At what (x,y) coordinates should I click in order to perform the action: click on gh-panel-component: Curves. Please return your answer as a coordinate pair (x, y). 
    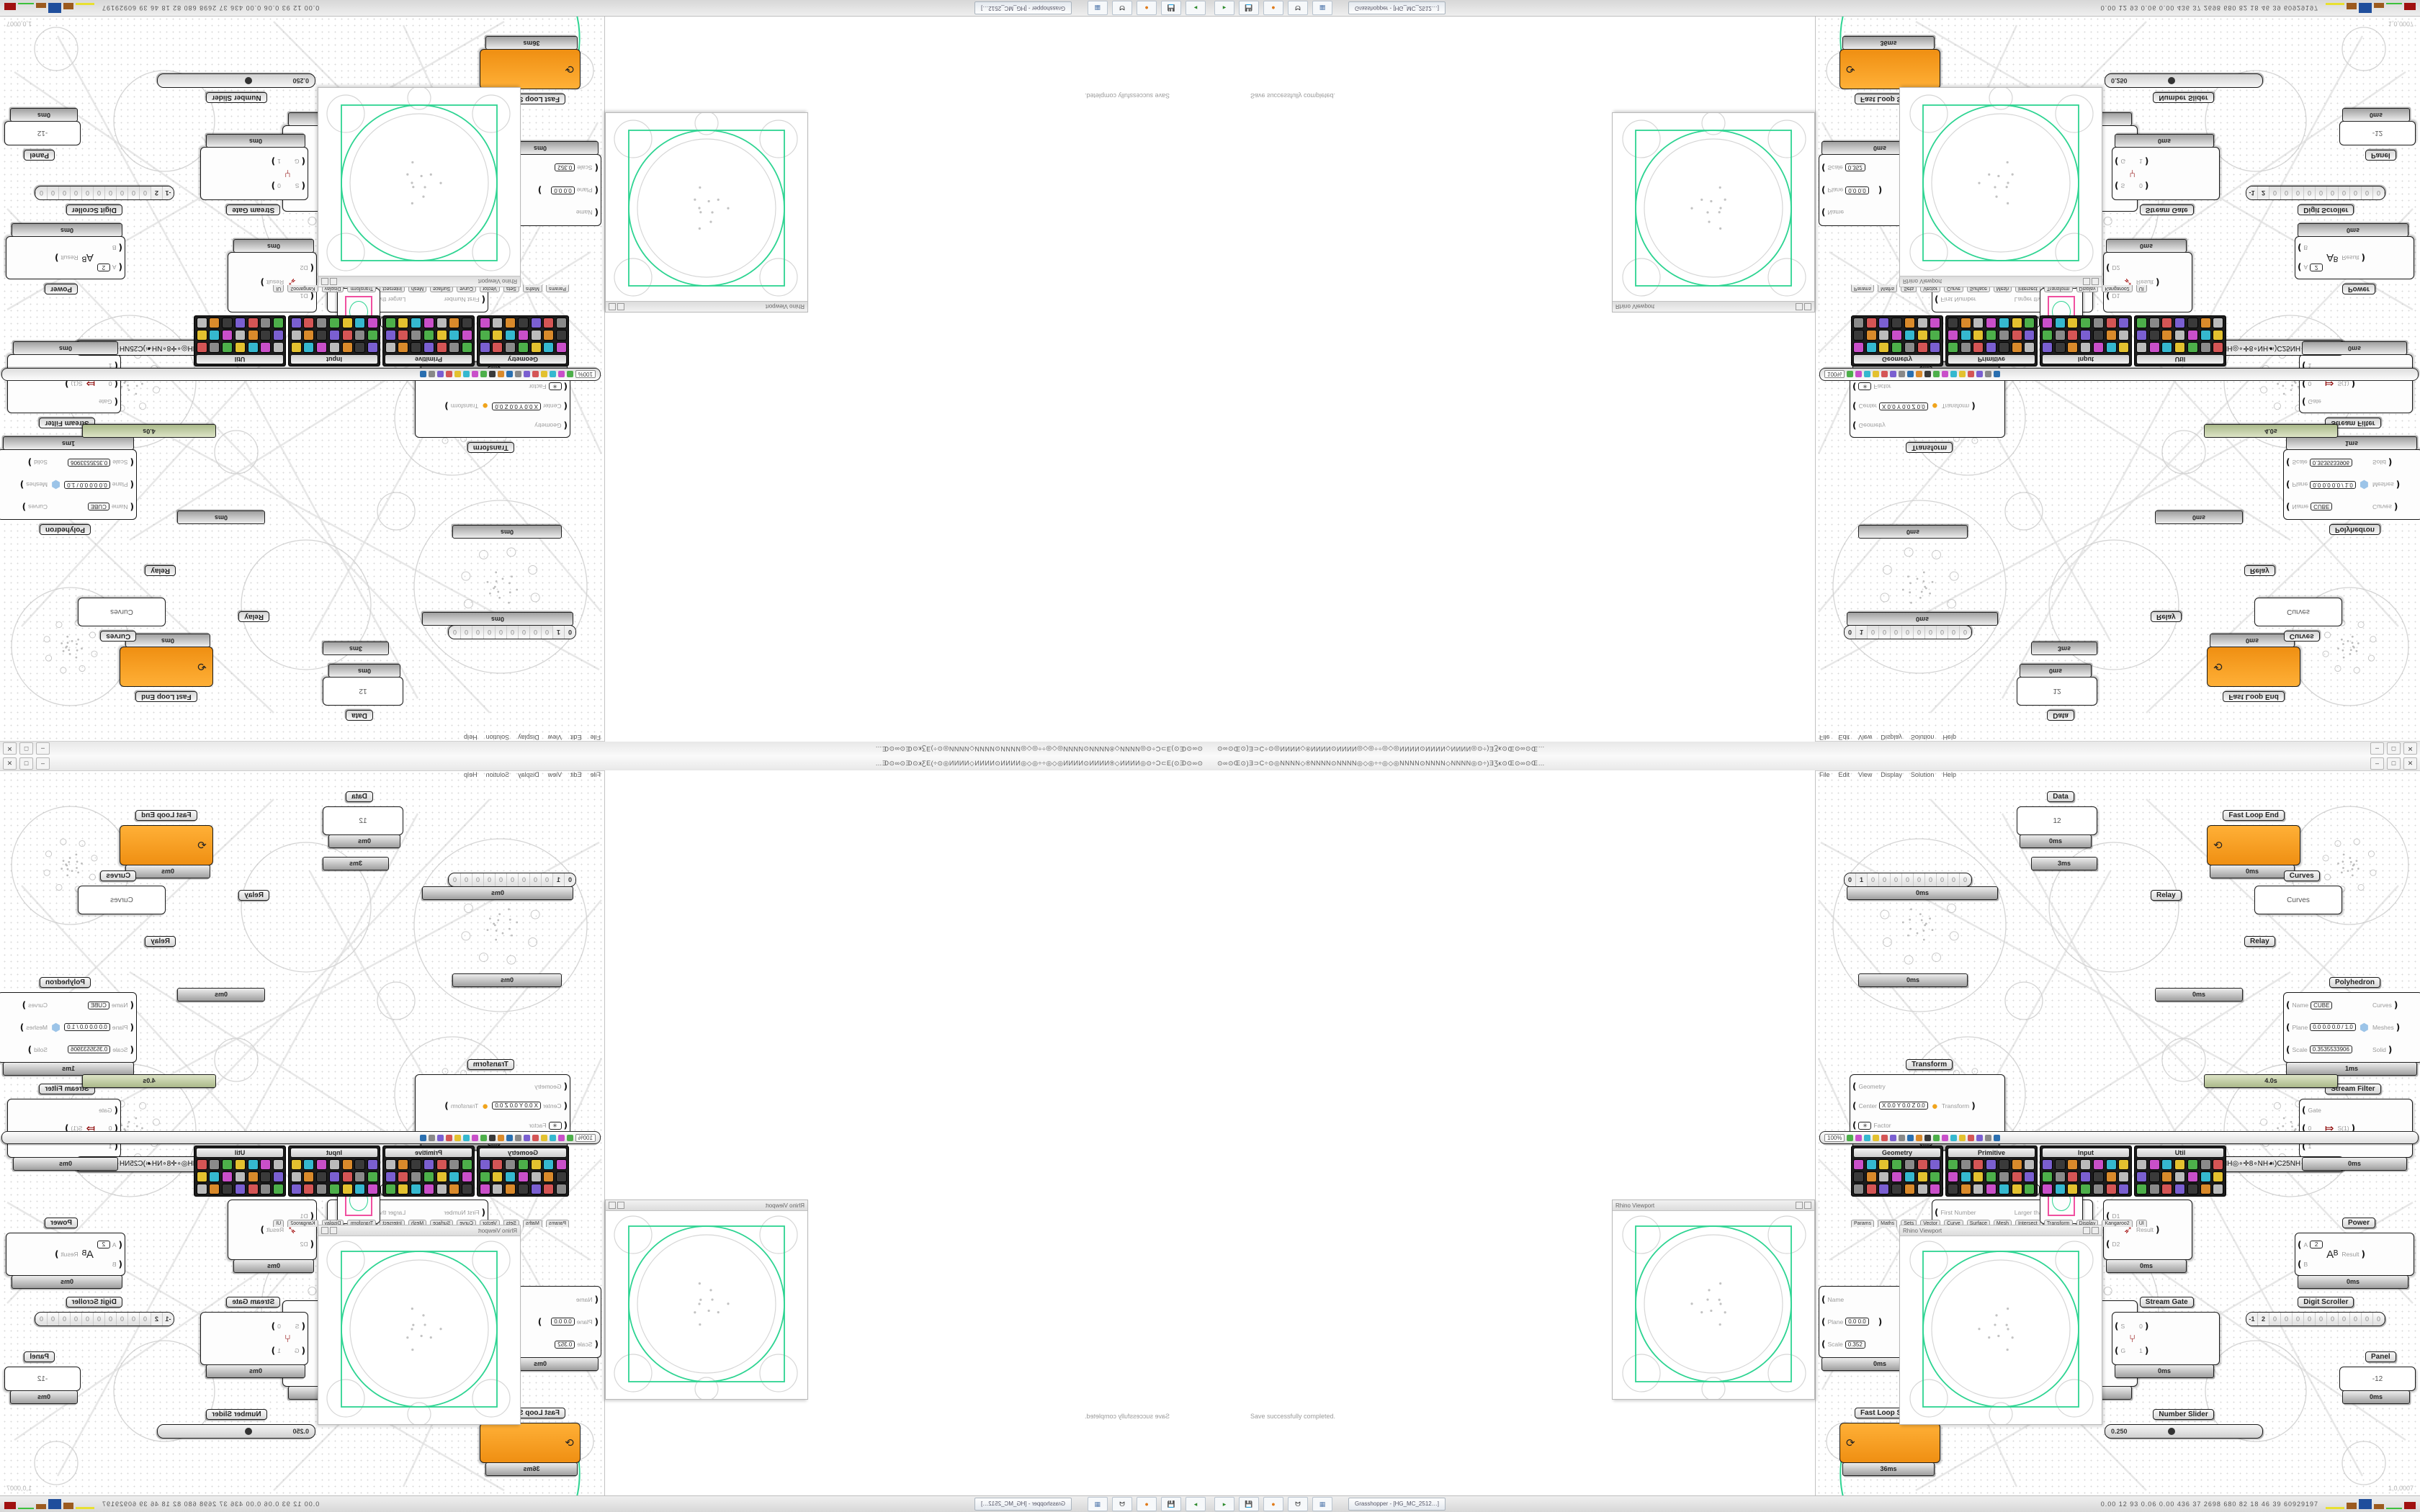
    Looking at the image, I should click on (2298, 612).